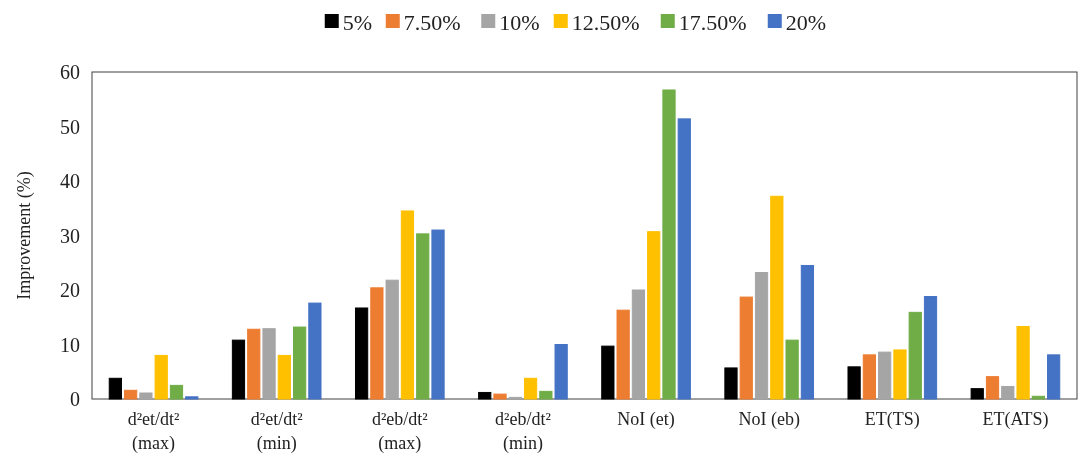 Image resolution: width=1085 pixels, height=471 pixels. What do you see at coordinates (70, 181) in the screenshot?
I see `y-tick-label: 40` at bounding box center [70, 181].